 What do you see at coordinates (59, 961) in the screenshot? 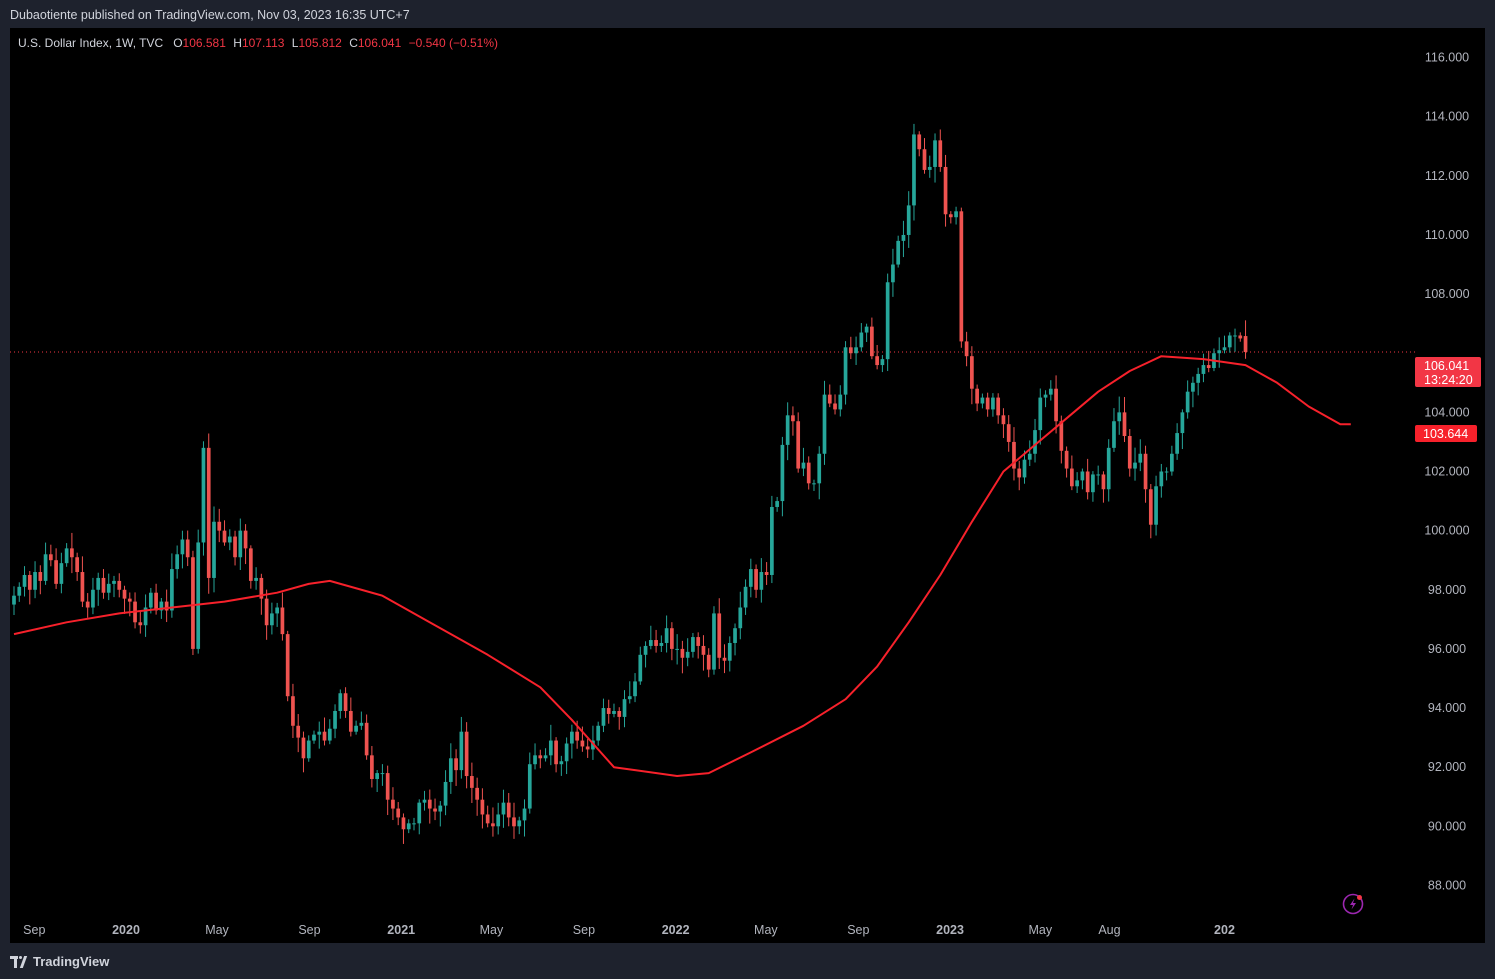
I see `tradingview-logo: TradingView` at bounding box center [59, 961].